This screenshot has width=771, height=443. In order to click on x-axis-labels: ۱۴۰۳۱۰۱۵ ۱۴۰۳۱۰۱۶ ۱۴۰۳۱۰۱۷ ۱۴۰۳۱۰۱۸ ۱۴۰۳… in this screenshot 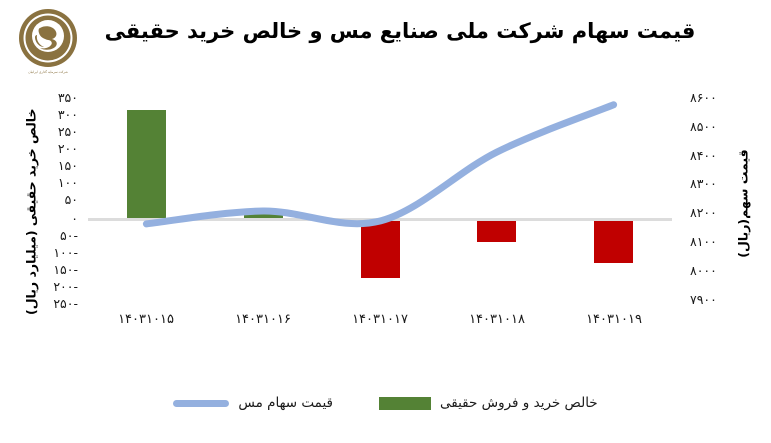, I will do `click(380, 325)`.